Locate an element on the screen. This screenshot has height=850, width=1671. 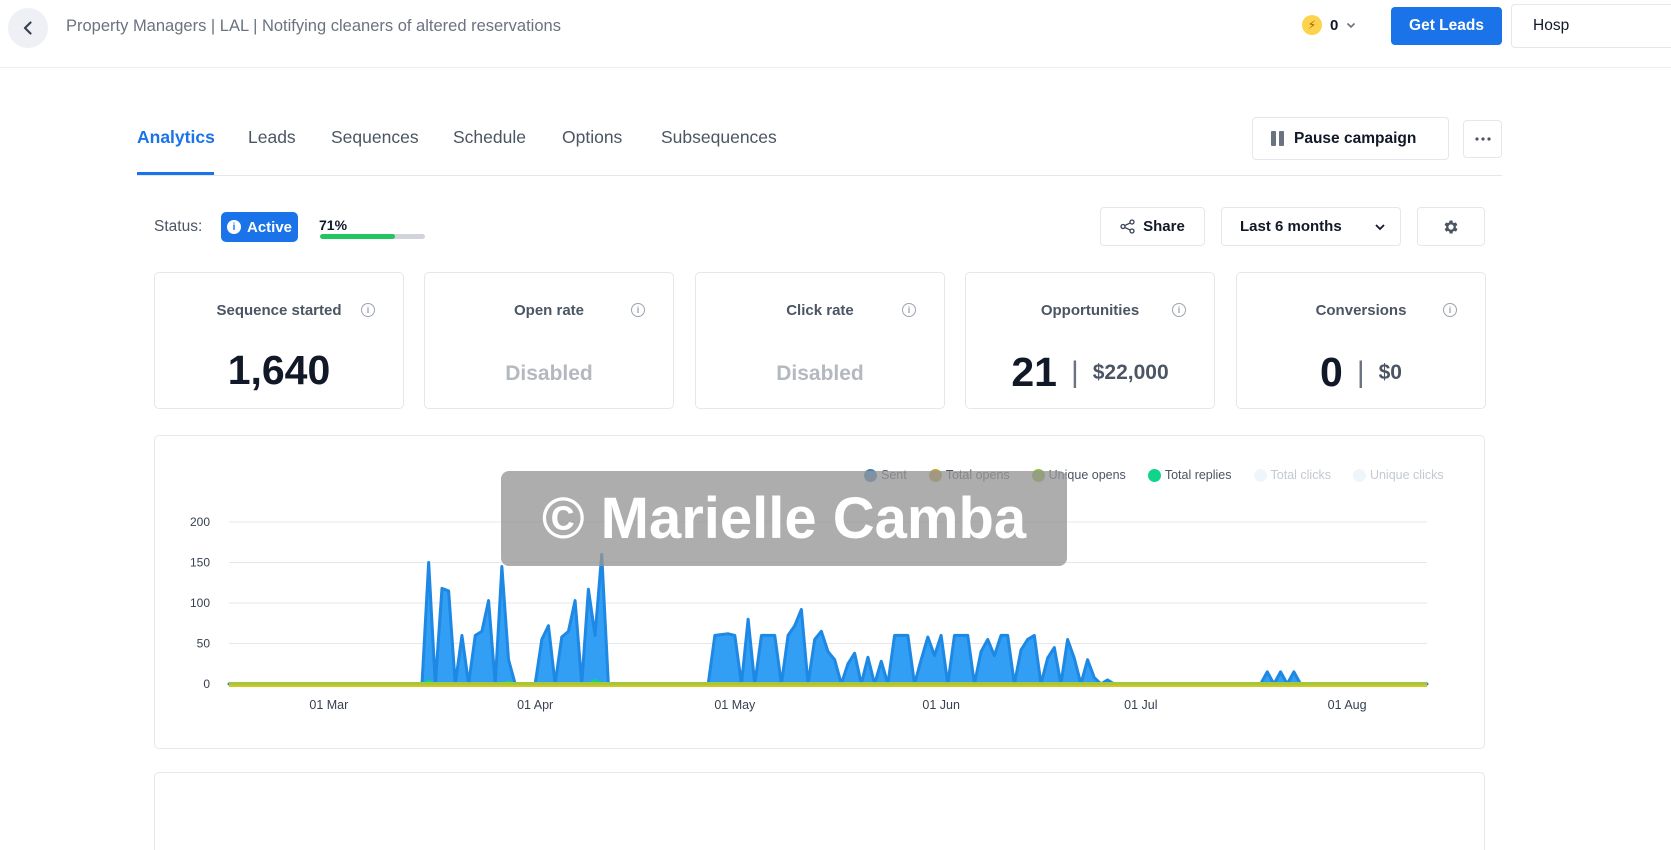
card-open-rate: Open rate i Disabled is located at coordinates (549, 340).